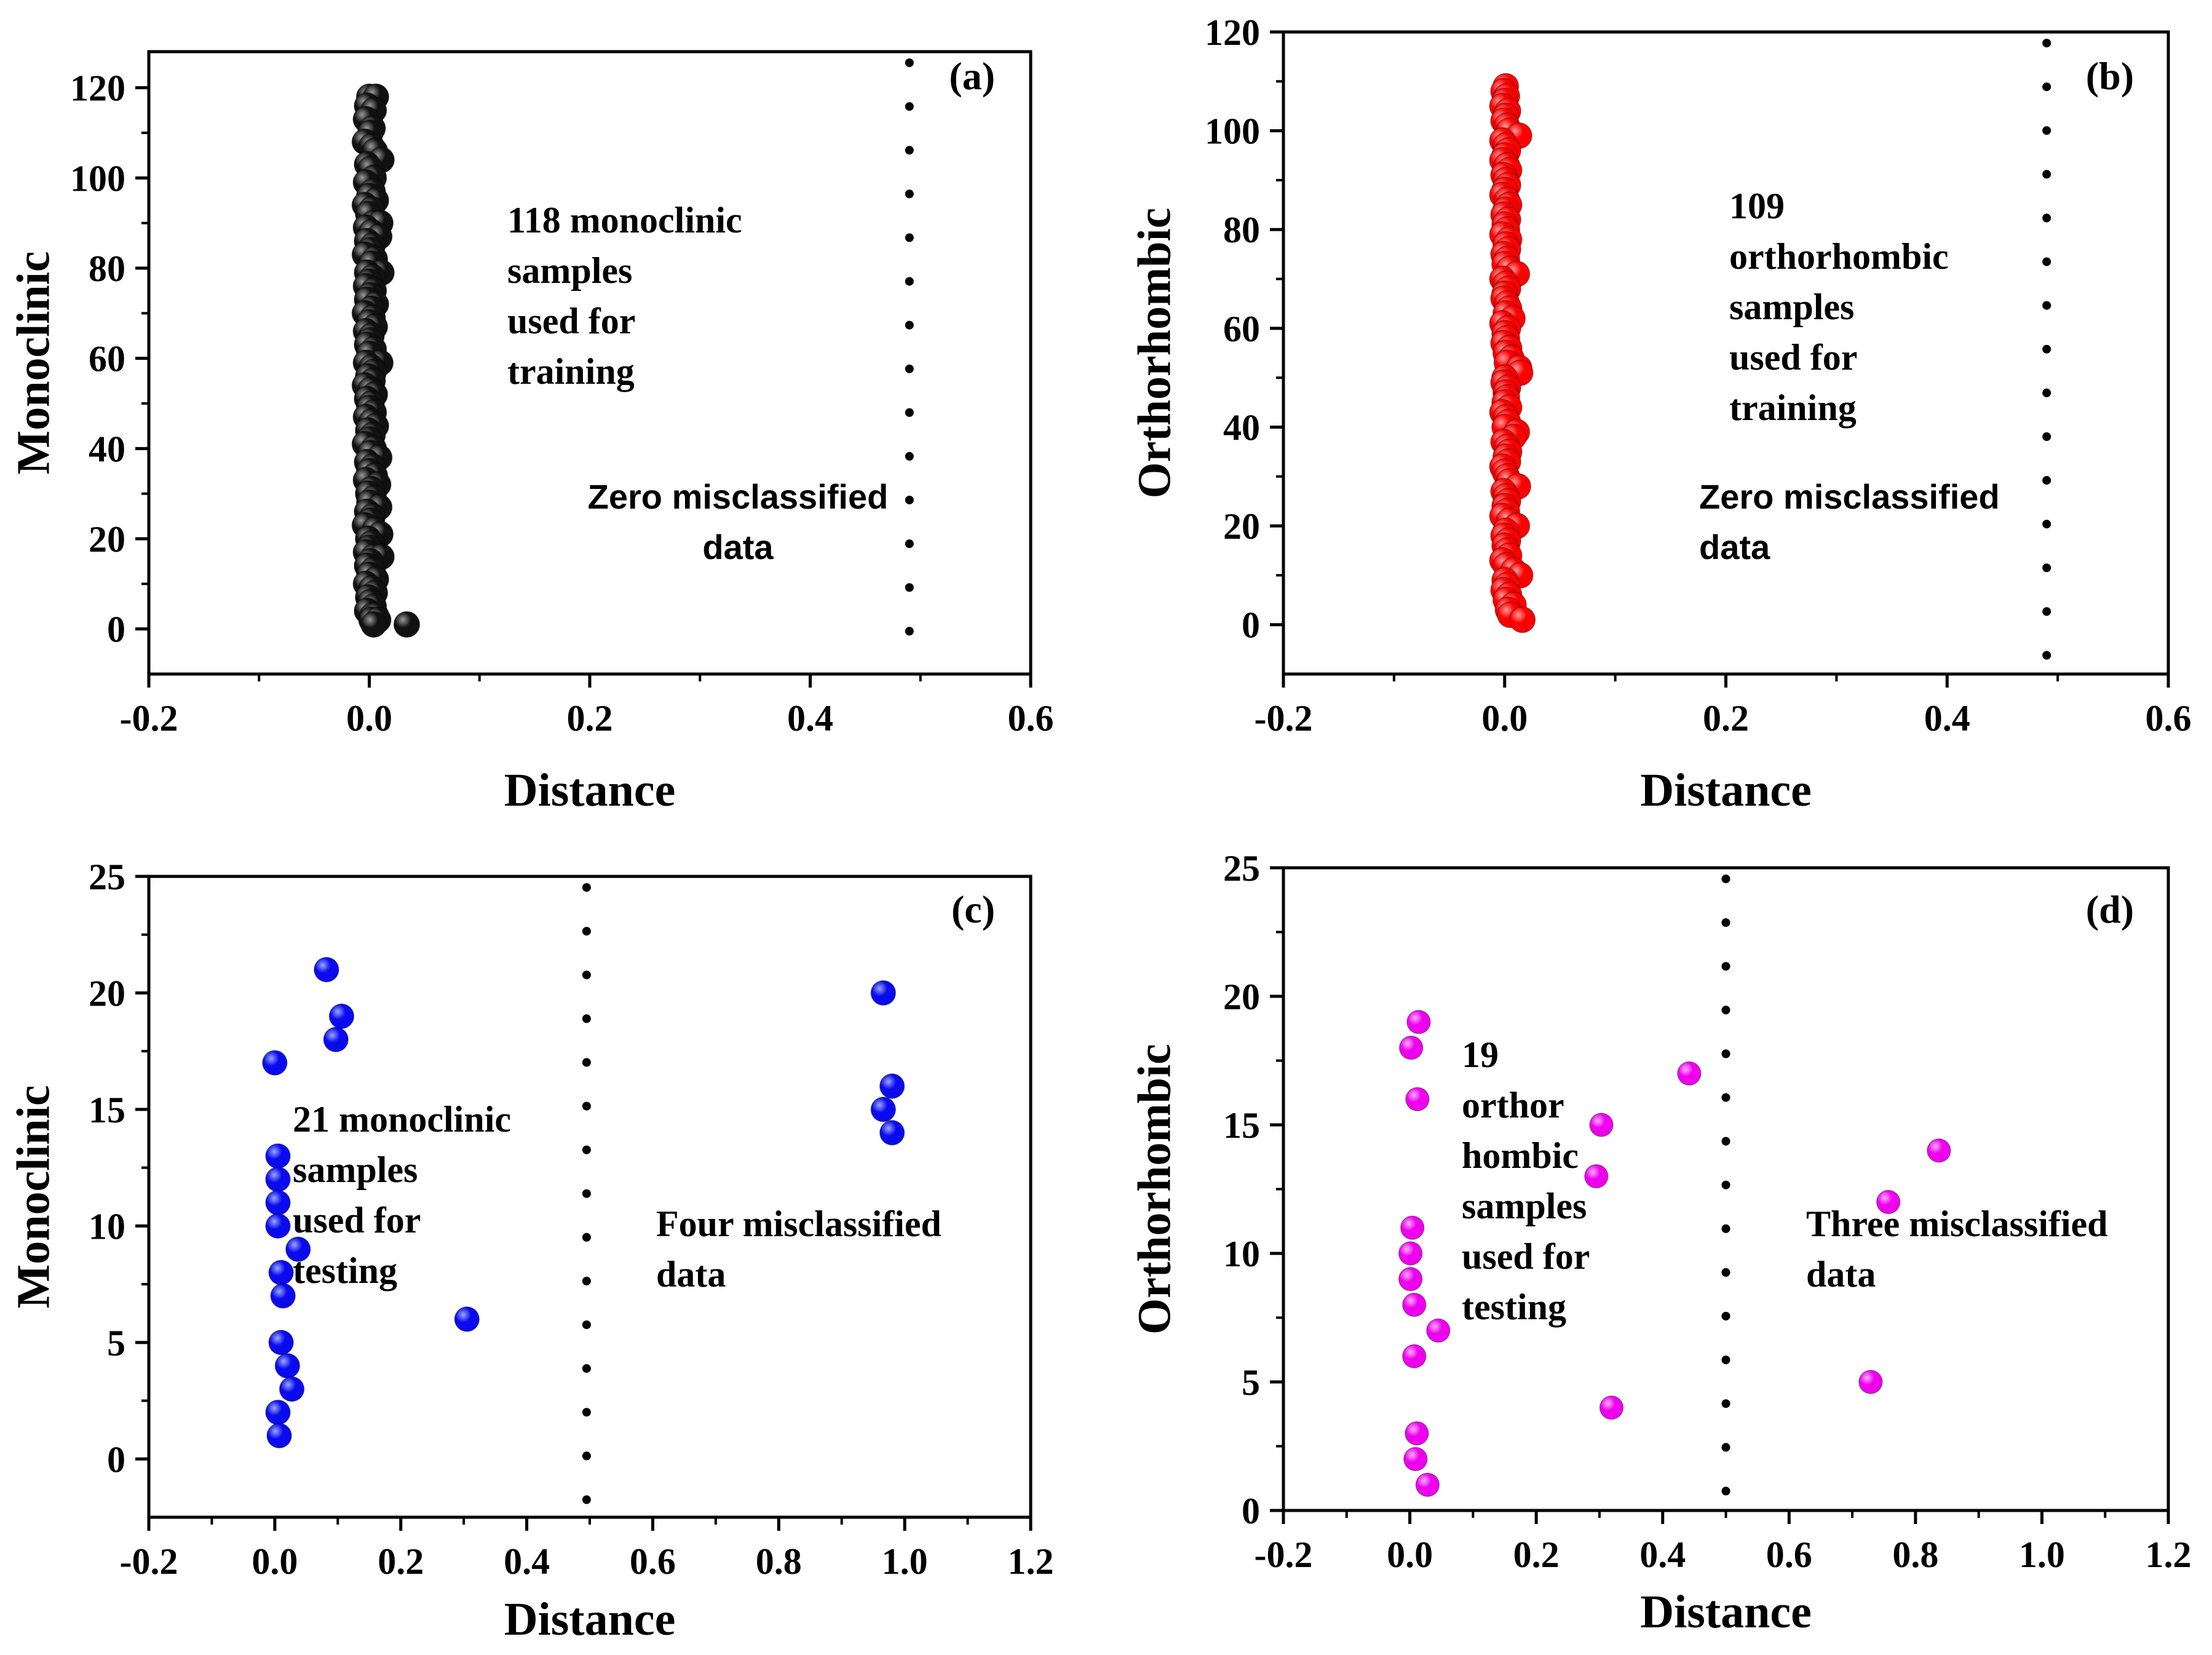 Image resolution: width=2212 pixels, height=1655 pixels. Describe the element at coordinates (1793, 407) in the screenshot. I see `annotation-line: training` at that location.